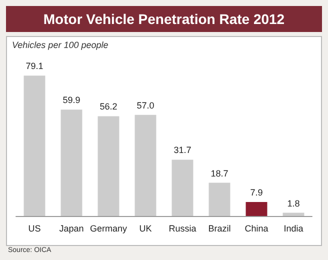 This screenshot has width=328, height=260. Describe the element at coordinates (294, 229) in the screenshot. I see `x-tick-label: India` at that location.